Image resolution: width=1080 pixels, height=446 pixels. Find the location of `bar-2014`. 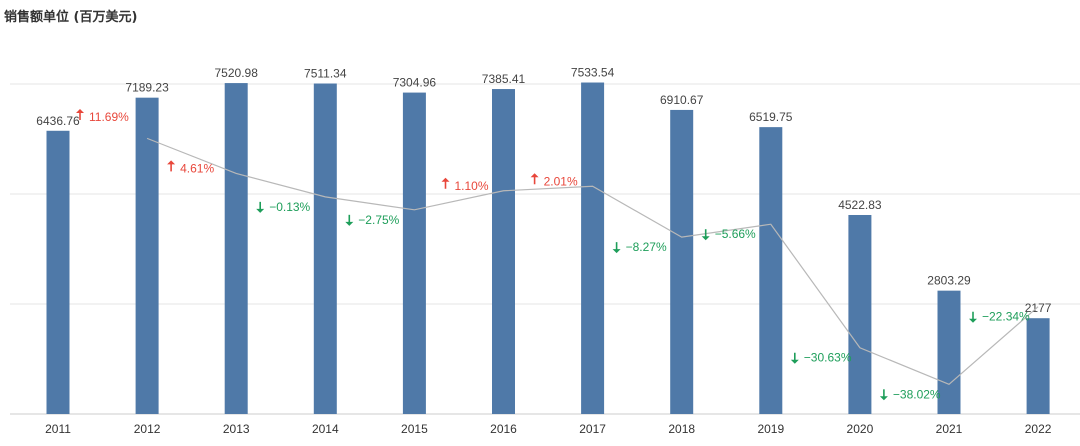

bar-2014 is located at coordinates (325, 248).